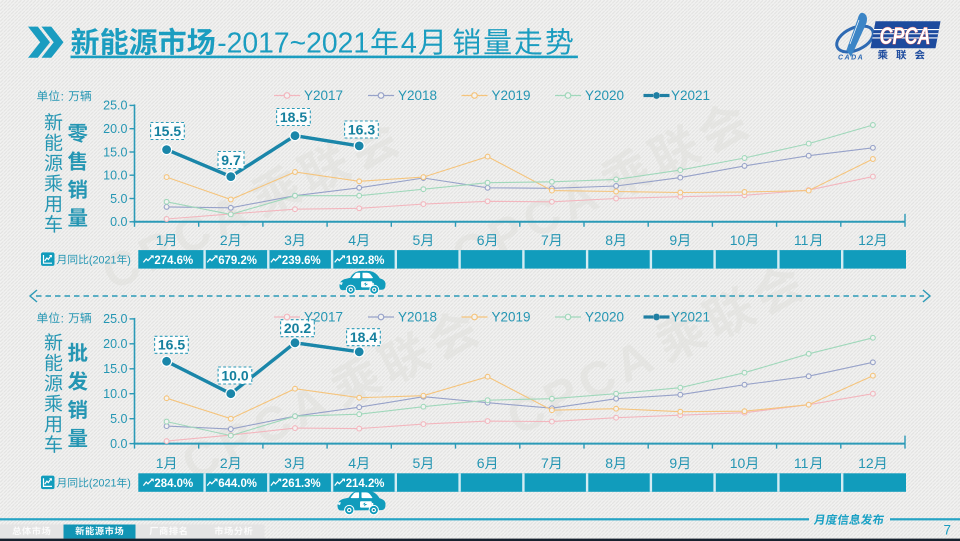  Describe the element at coordinates (905, 36) in the screenshot. I see `svg-text: CPCA` at that location.